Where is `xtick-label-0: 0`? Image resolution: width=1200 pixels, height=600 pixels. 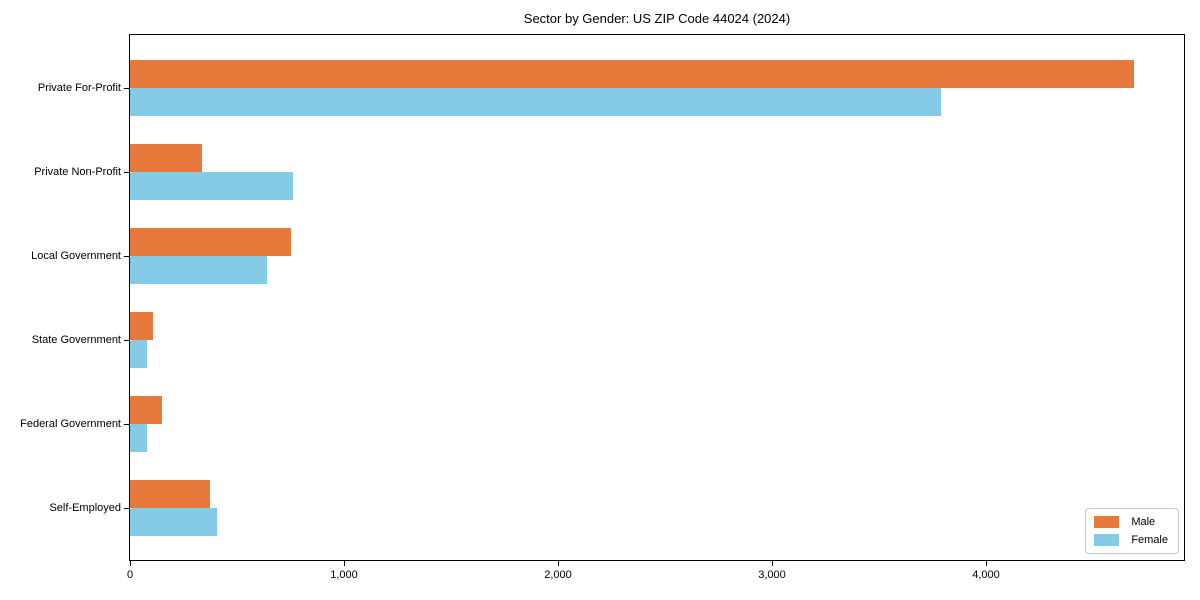
xtick-label-0: 0 is located at coordinates (130, 575).